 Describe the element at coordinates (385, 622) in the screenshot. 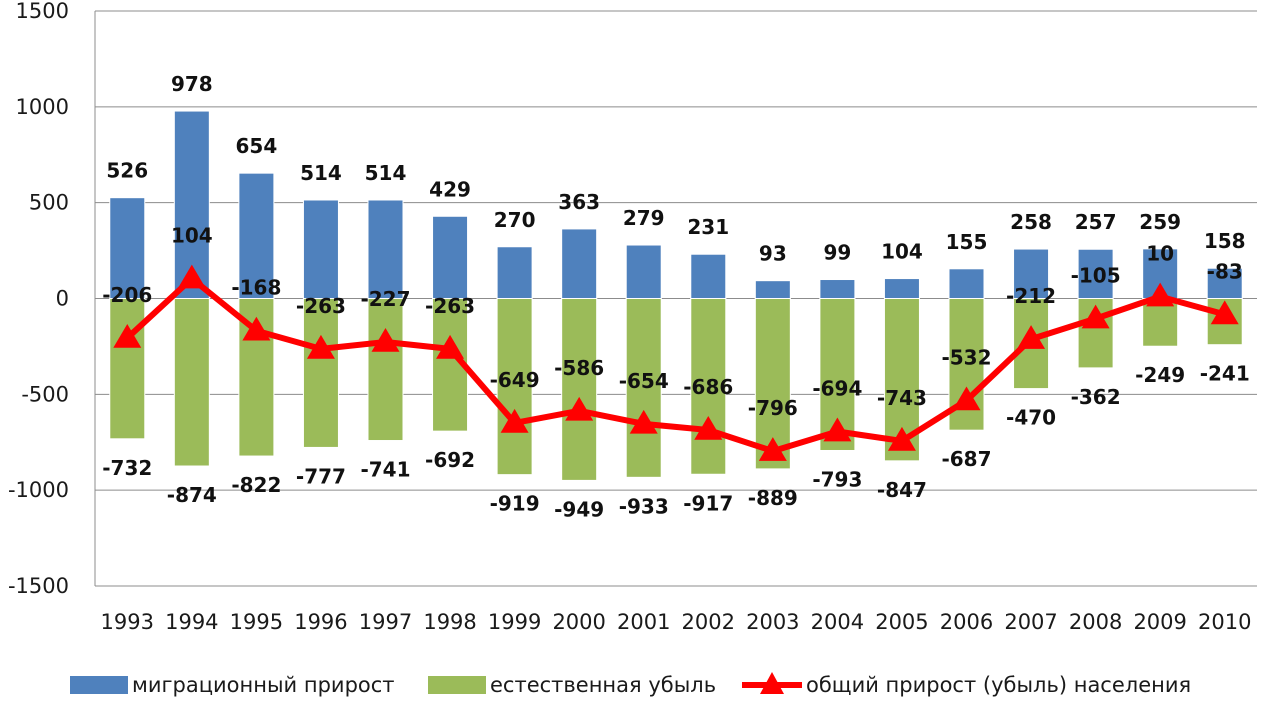

I see `x-tick-label: 1997` at that location.